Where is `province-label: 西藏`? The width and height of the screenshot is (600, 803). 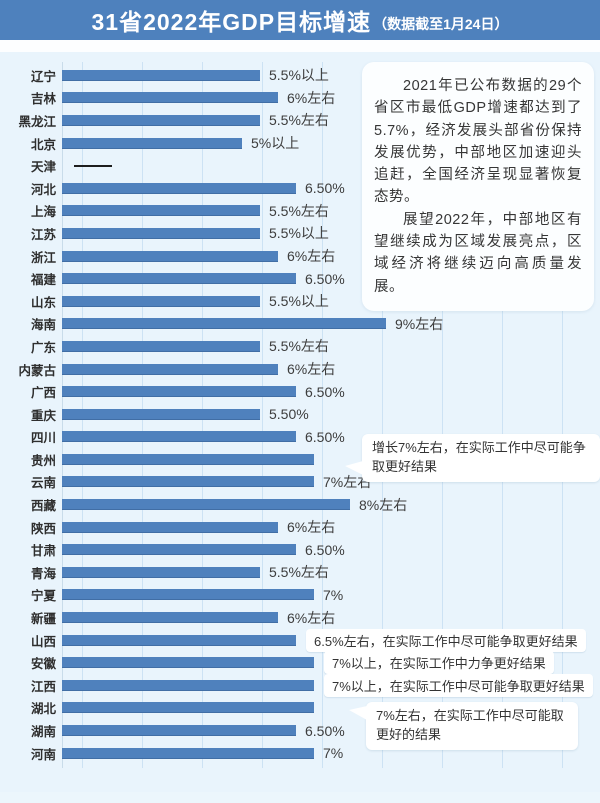 province-label: 西藏 is located at coordinates (43, 506).